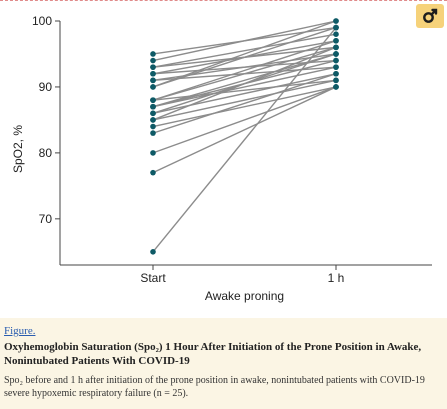 This screenshot has width=447, height=409. What do you see at coordinates (18, 149) in the screenshot?
I see `y-axis-label: SpO2, %` at bounding box center [18, 149].